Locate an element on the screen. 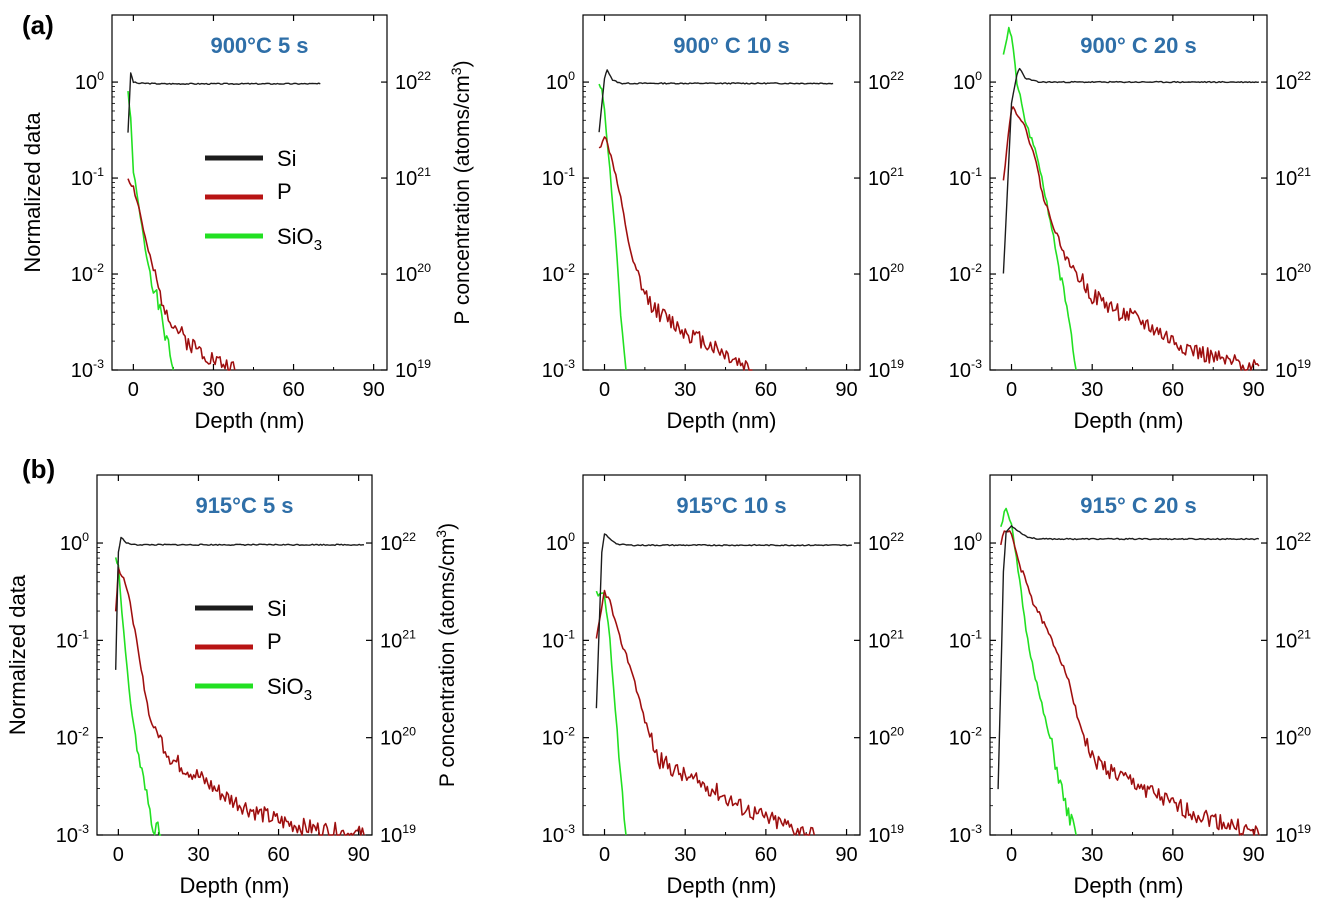  legend-label: SiO3 is located at coordinates (289, 689).